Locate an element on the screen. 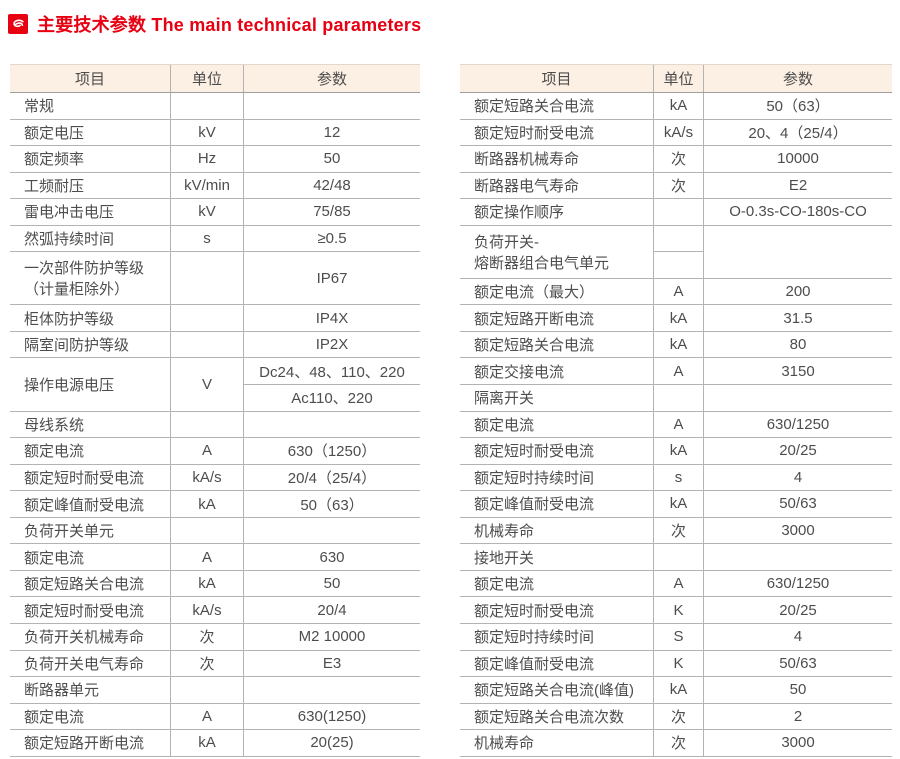  row-item-cell: 断路器单元 is located at coordinates (62, 691).